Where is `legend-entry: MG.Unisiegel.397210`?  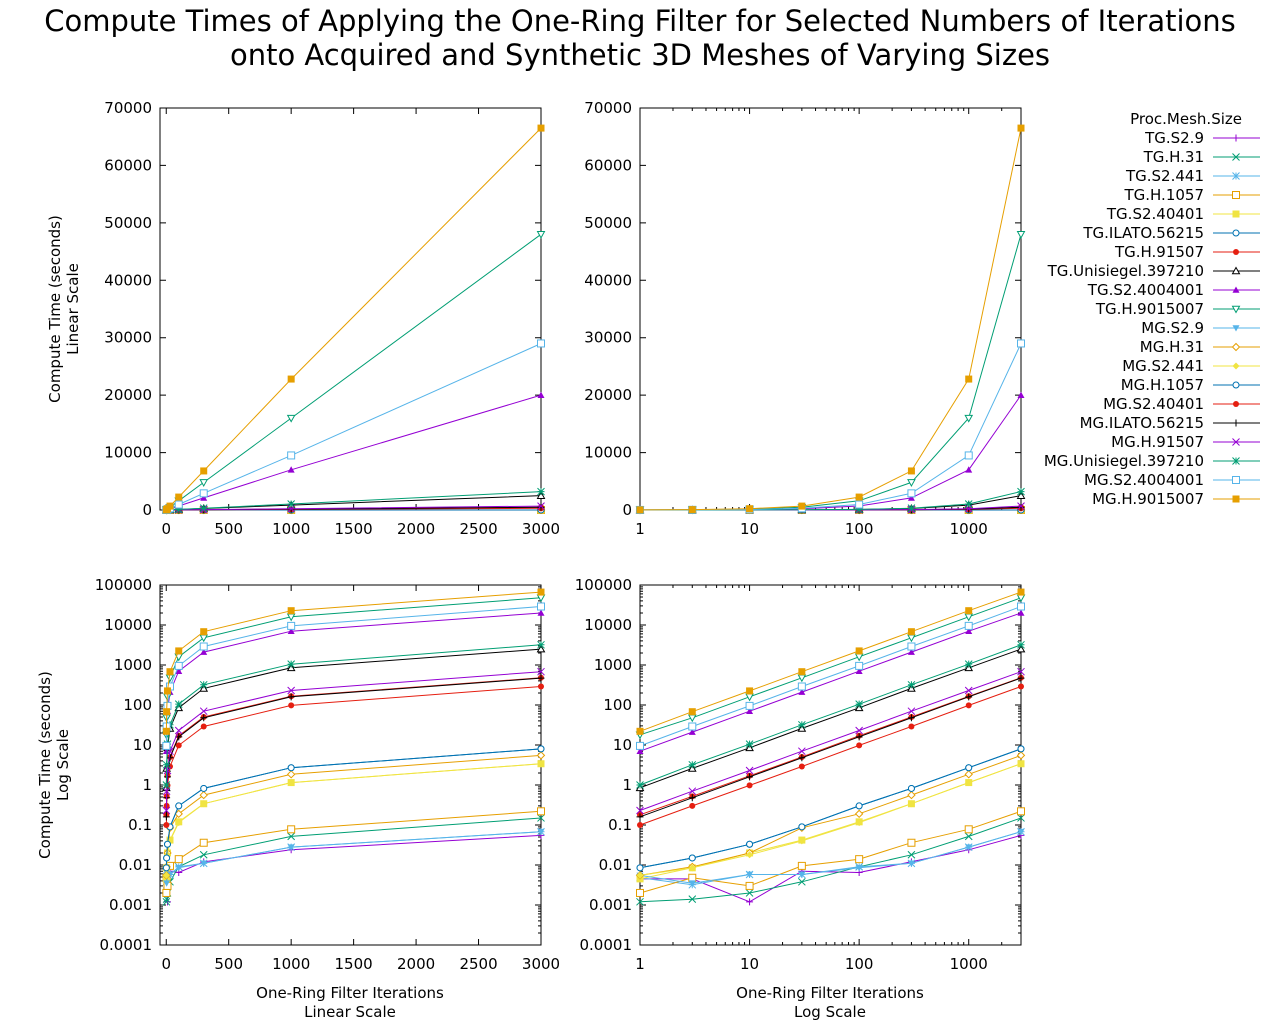
legend-entry: MG.Unisiegel.397210 is located at coordinates (1152, 461).